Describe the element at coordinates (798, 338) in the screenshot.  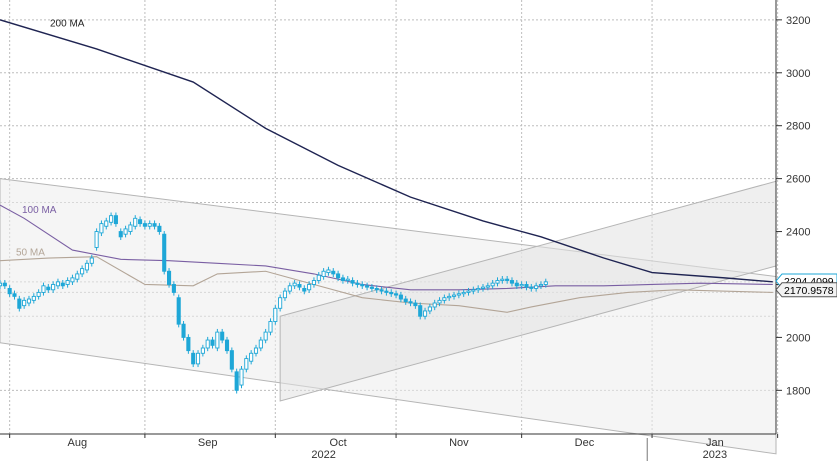
I see `y-tick-label: 2000` at that location.